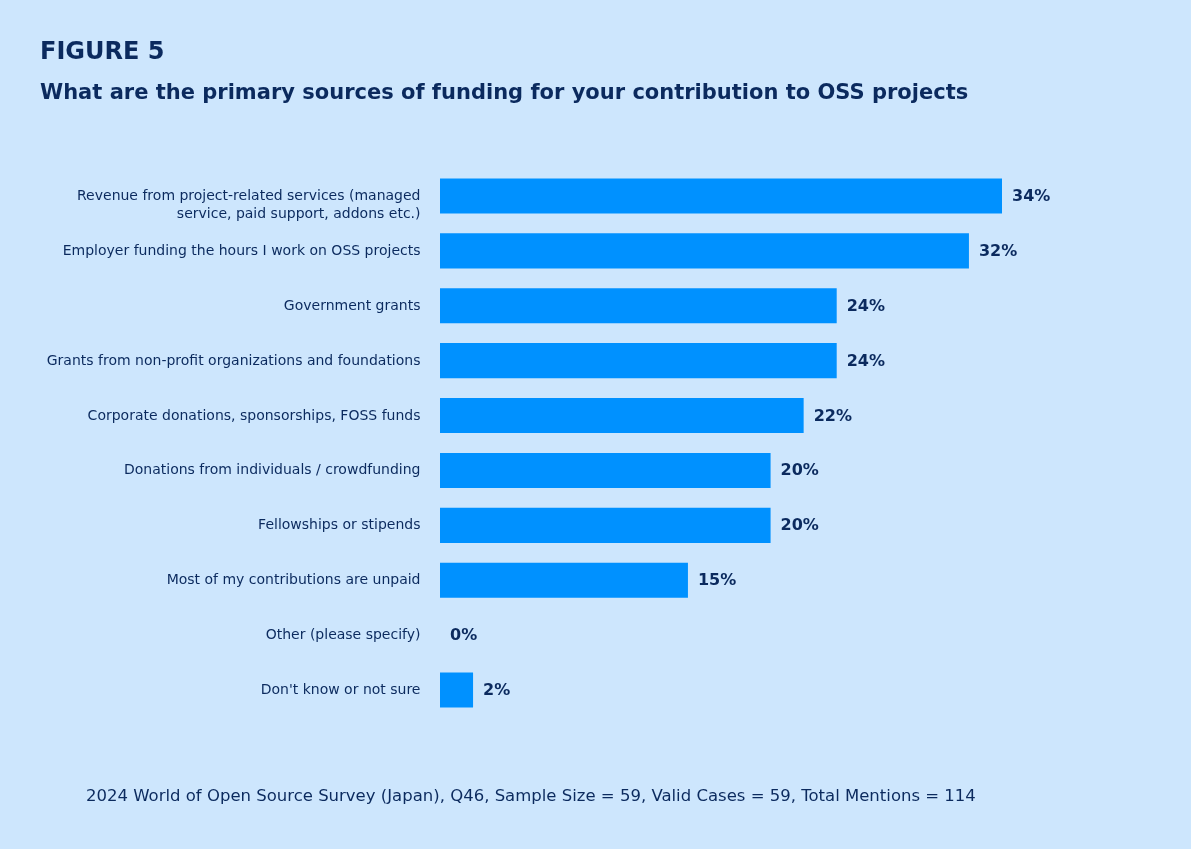 This screenshot has height=849, width=1191. What do you see at coordinates (464, 635) in the screenshot?
I see `data-label: 0%` at bounding box center [464, 635].